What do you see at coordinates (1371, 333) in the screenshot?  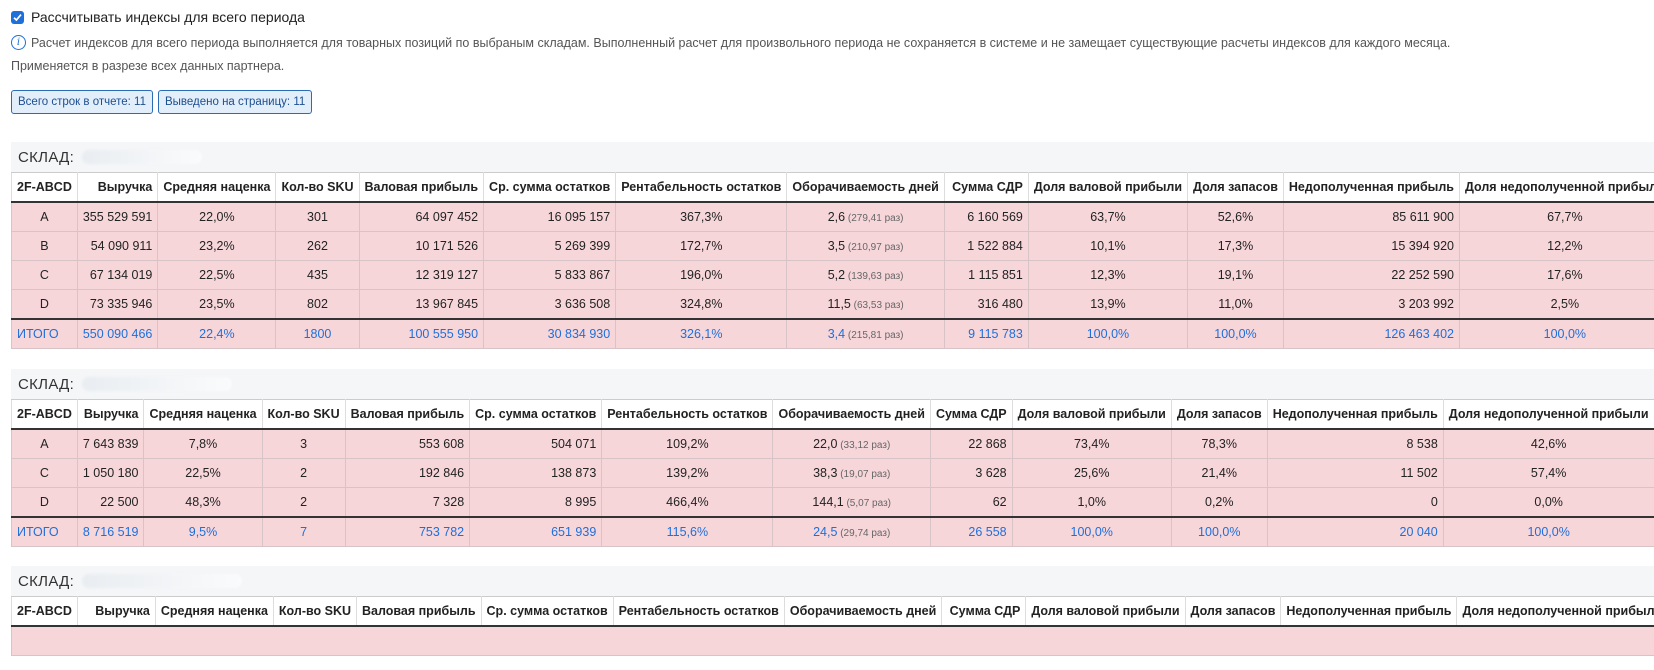 I see `table-cell: 126 463 402` at bounding box center [1371, 333].